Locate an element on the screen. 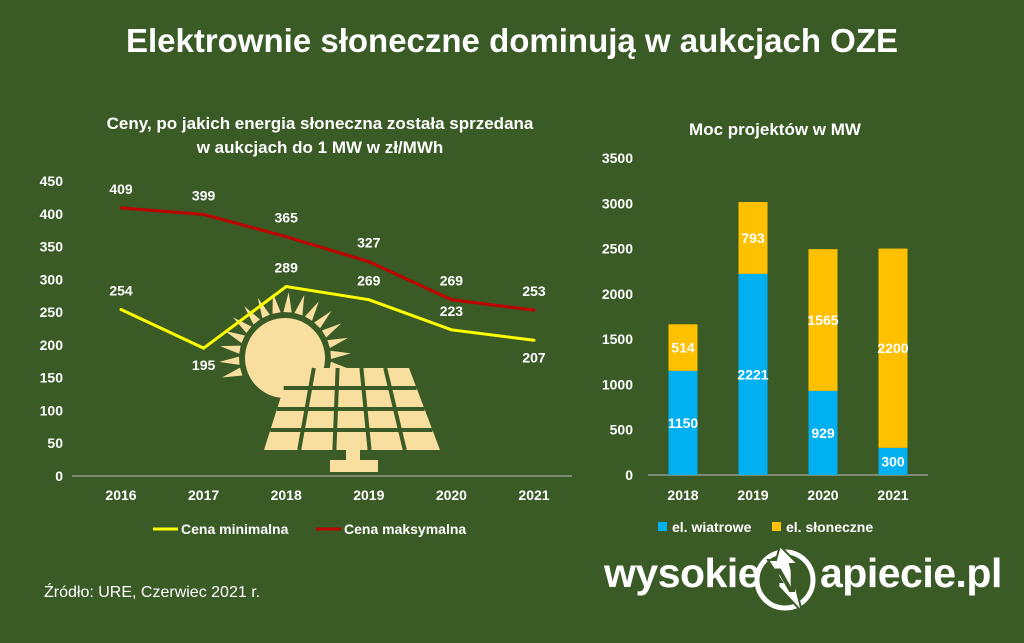 This screenshot has height=643, width=1024. bar-data-label: 300 is located at coordinates (893, 461).